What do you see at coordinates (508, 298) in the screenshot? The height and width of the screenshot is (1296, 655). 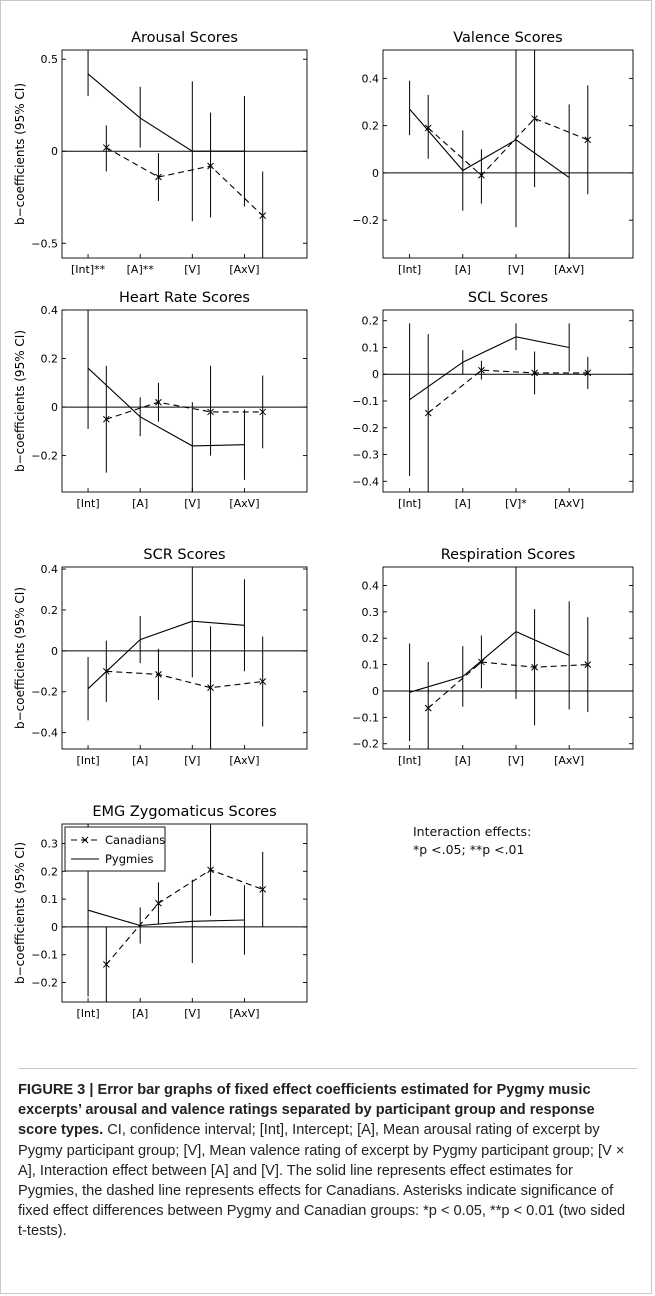 I see `chart-title: SCL Scores` at bounding box center [508, 298].